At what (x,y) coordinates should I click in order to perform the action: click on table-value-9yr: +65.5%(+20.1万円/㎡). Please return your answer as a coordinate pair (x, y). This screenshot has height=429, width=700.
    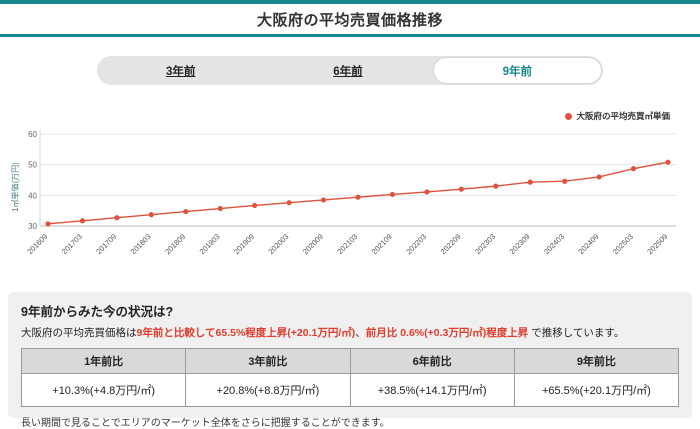
    Looking at the image, I should click on (596, 390).